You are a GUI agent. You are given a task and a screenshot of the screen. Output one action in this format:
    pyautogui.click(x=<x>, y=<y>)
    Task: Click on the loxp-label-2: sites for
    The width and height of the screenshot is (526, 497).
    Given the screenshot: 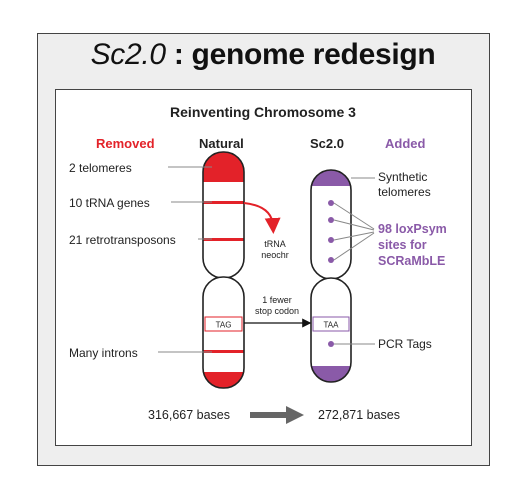 What is the action you would take?
    pyautogui.click(x=402, y=245)
    